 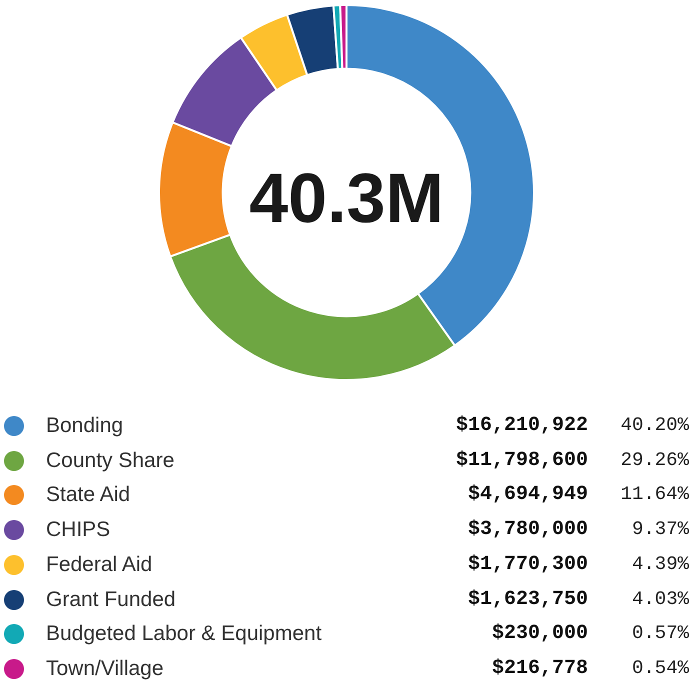 I want to click on text: 0.57%, so click(x=660, y=633).